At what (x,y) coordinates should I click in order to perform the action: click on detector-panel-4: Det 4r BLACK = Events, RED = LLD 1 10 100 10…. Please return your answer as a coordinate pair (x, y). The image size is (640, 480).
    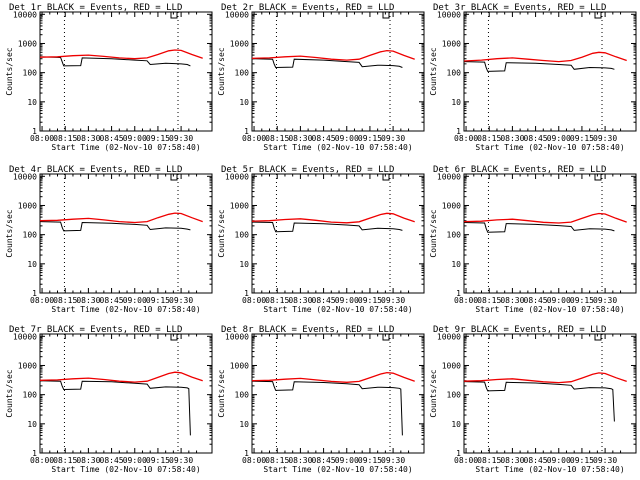
    Looking at the image, I should click on (109, 239).